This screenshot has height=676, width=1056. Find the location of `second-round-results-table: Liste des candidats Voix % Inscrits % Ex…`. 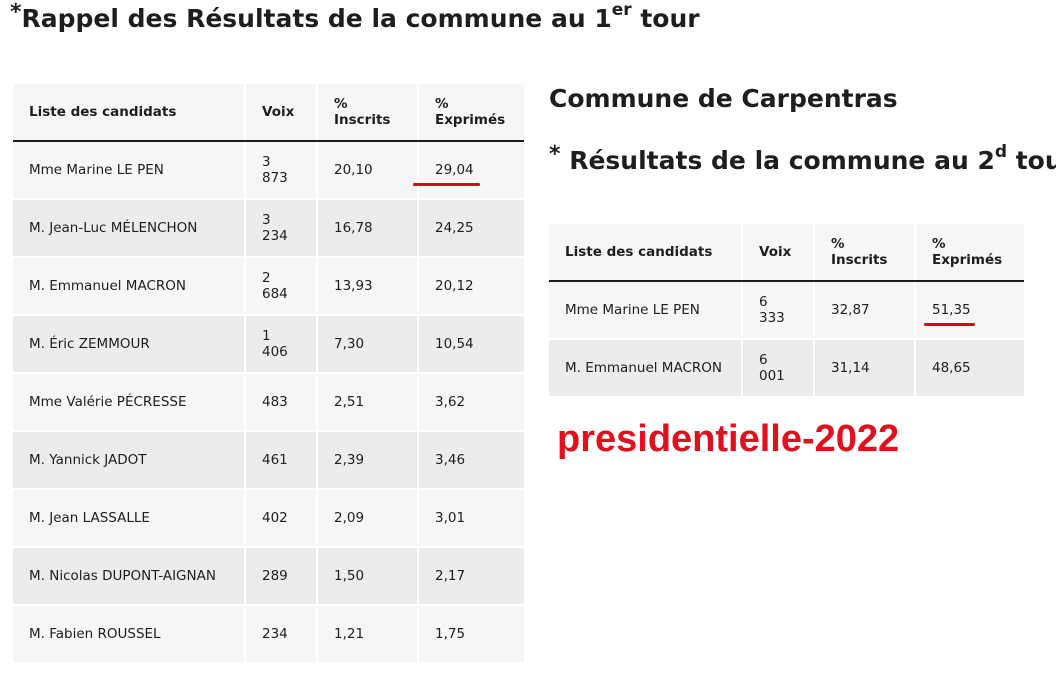

second-round-results-table: Liste des candidats Voix % Inscrits % Ex… is located at coordinates (786, 310).